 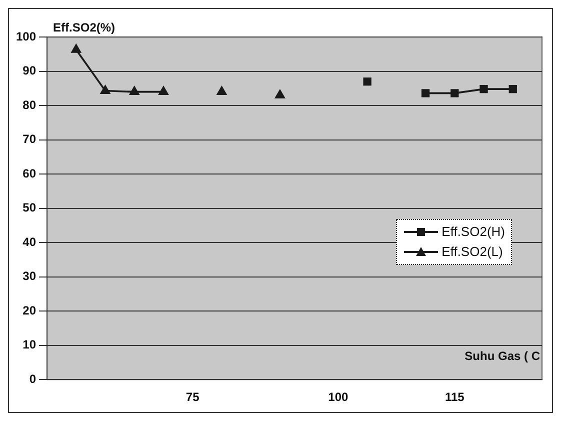 I want to click on y-tick-label: 0, so click(x=32, y=379).